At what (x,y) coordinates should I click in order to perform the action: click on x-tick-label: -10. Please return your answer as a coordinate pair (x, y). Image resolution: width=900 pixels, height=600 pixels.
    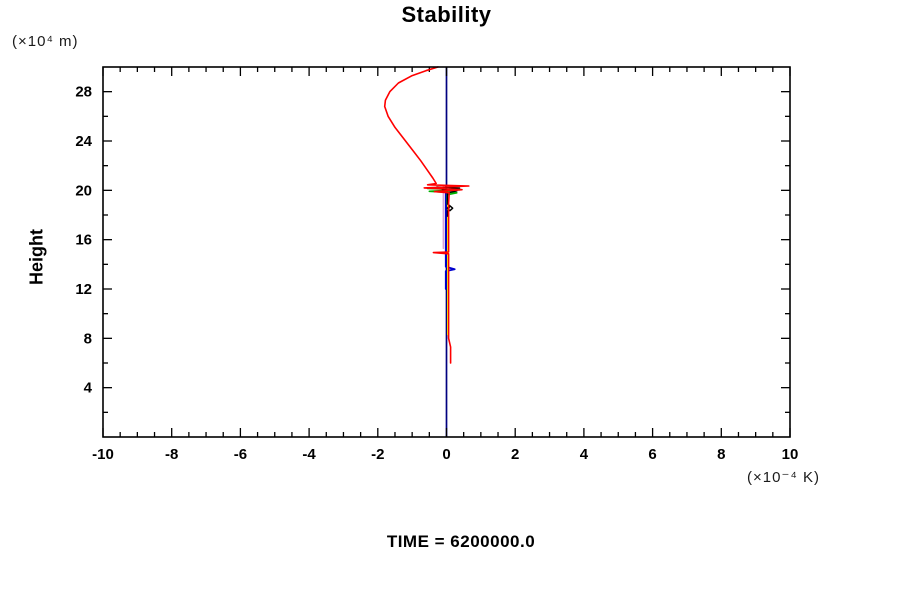
    Looking at the image, I should click on (103, 454).